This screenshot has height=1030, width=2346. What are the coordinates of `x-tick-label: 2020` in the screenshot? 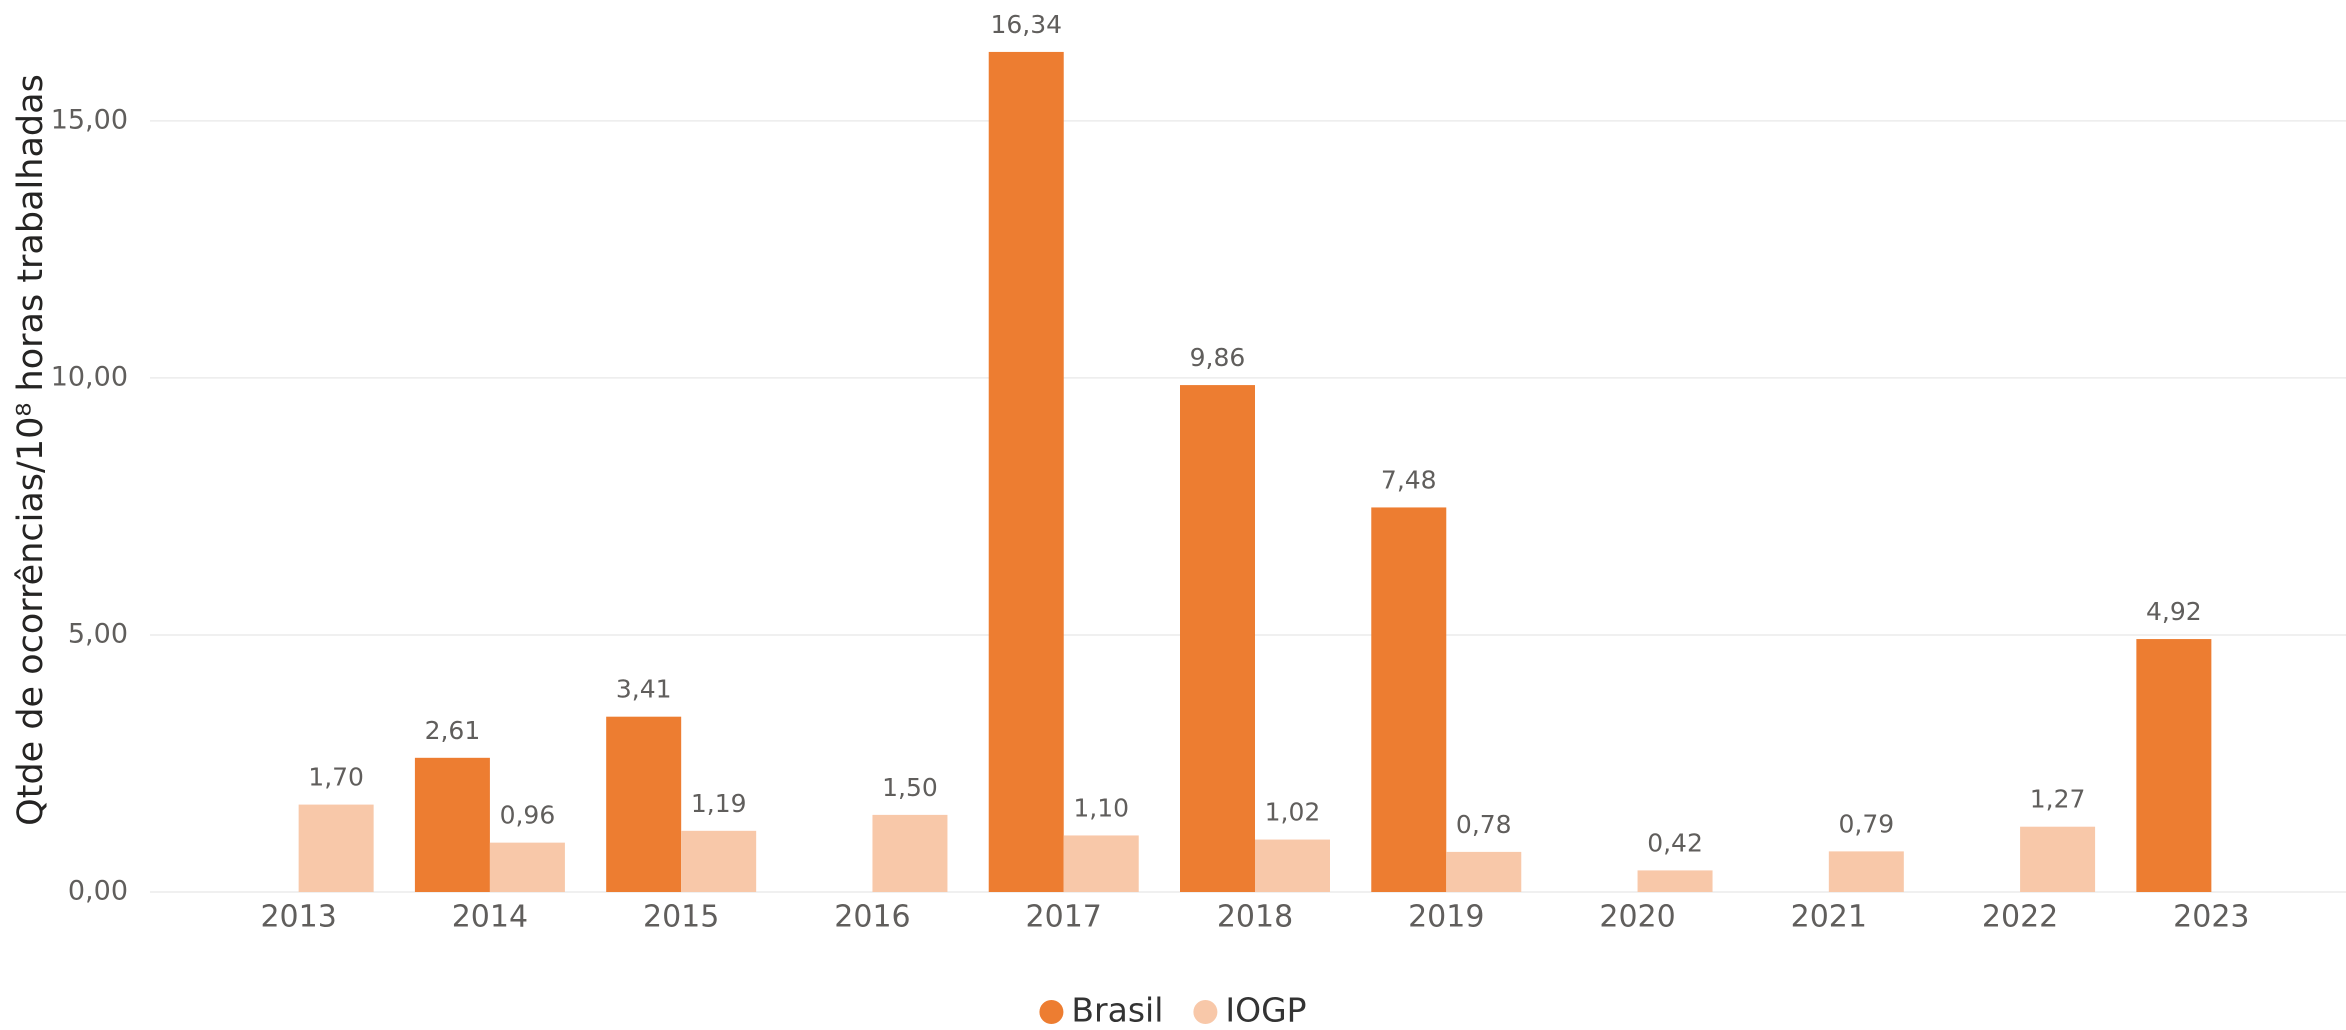 It's located at (1637, 917).